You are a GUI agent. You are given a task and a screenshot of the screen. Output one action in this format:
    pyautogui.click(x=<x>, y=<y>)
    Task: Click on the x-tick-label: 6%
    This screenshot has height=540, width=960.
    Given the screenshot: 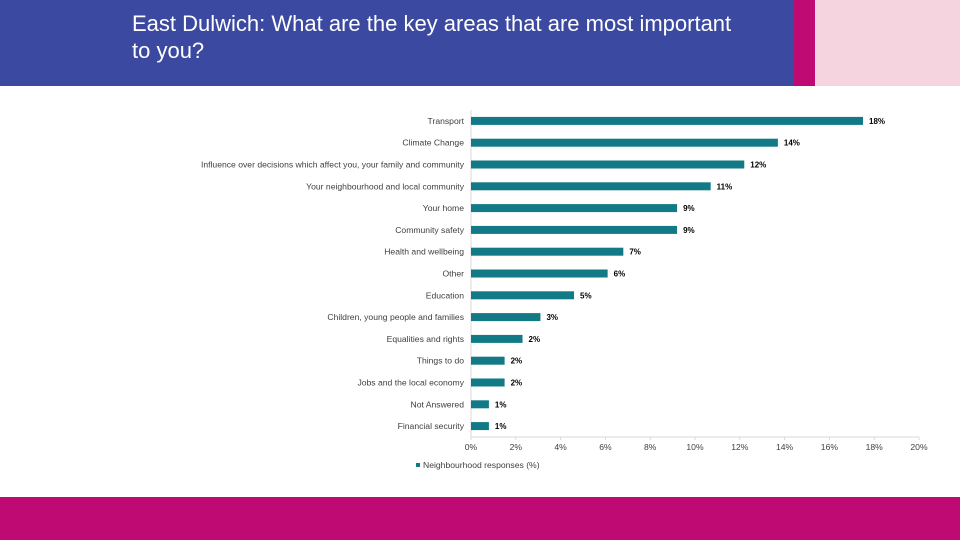 What is the action you would take?
    pyautogui.click(x=605, y=447)
    